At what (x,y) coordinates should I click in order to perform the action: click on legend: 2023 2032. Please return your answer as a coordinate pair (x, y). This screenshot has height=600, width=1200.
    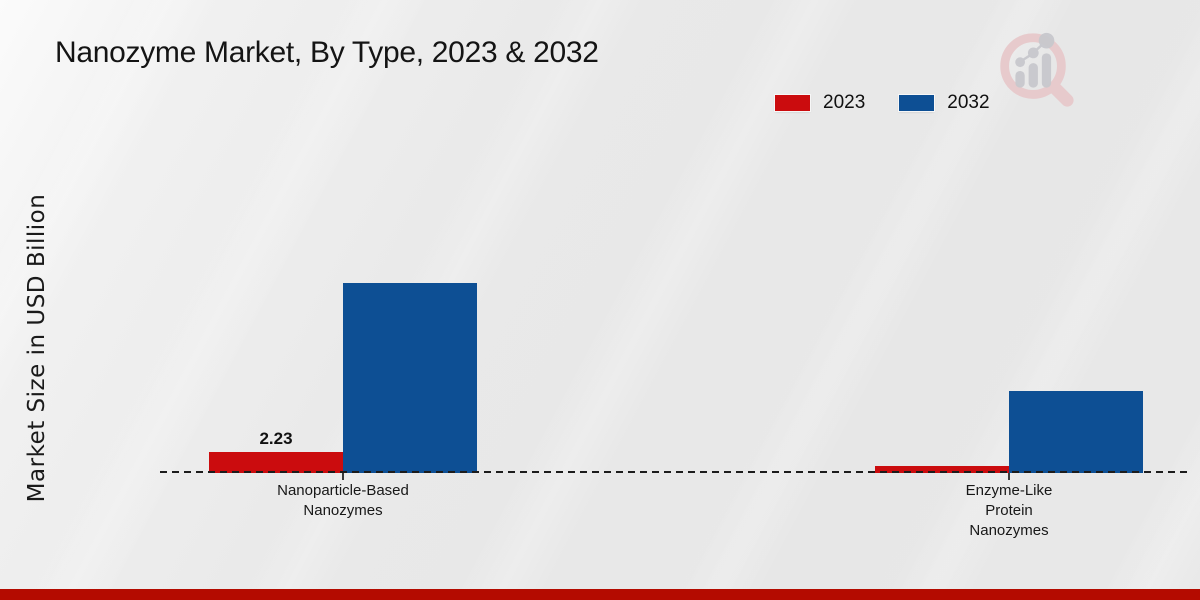
    Looking at the image, I should click on (882, 103).